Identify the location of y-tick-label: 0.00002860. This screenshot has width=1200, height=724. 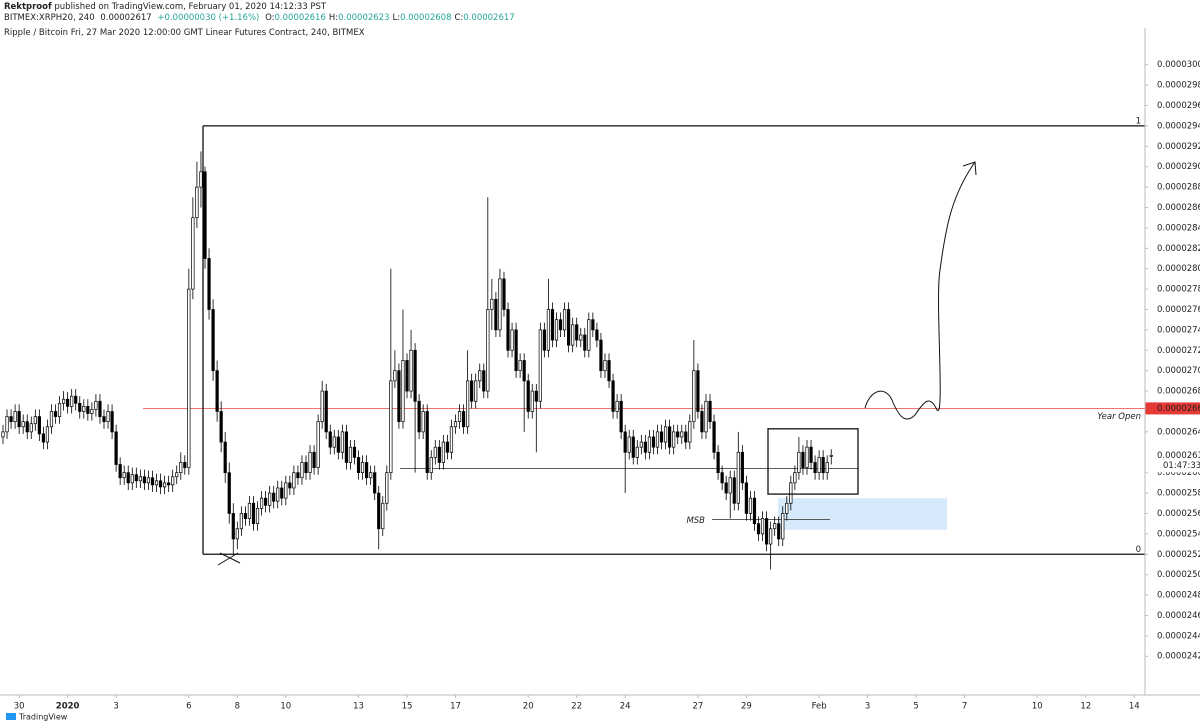
(1178, 208).